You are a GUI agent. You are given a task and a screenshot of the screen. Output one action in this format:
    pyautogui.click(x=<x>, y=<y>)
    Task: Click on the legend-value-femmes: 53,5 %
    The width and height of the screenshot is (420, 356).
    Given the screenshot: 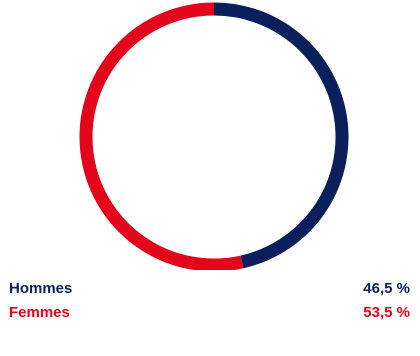 What is the action you would take?
    pyautogui.click(x=386, y=312)
    